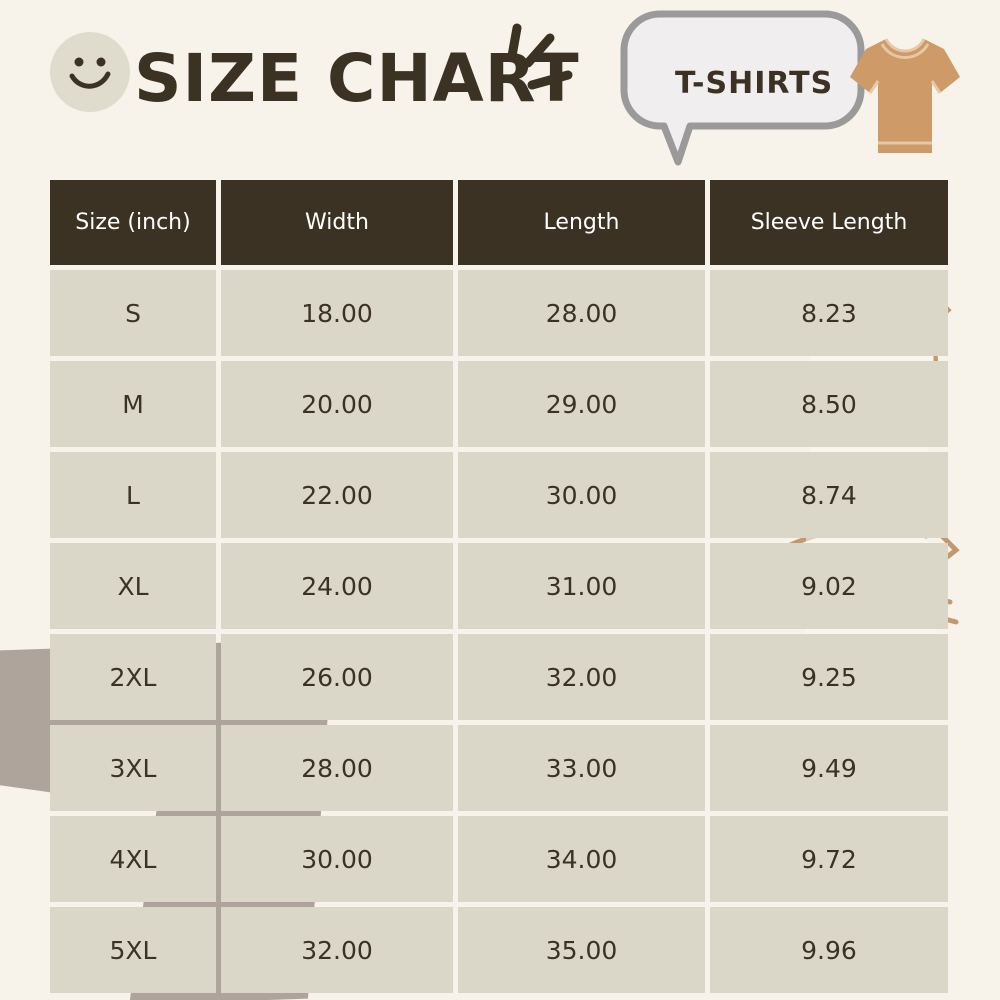  What do you see at coordinates (133, 950) in the screenshot?
I see `cell-size: 5XL` at bounding box center [133, 950].